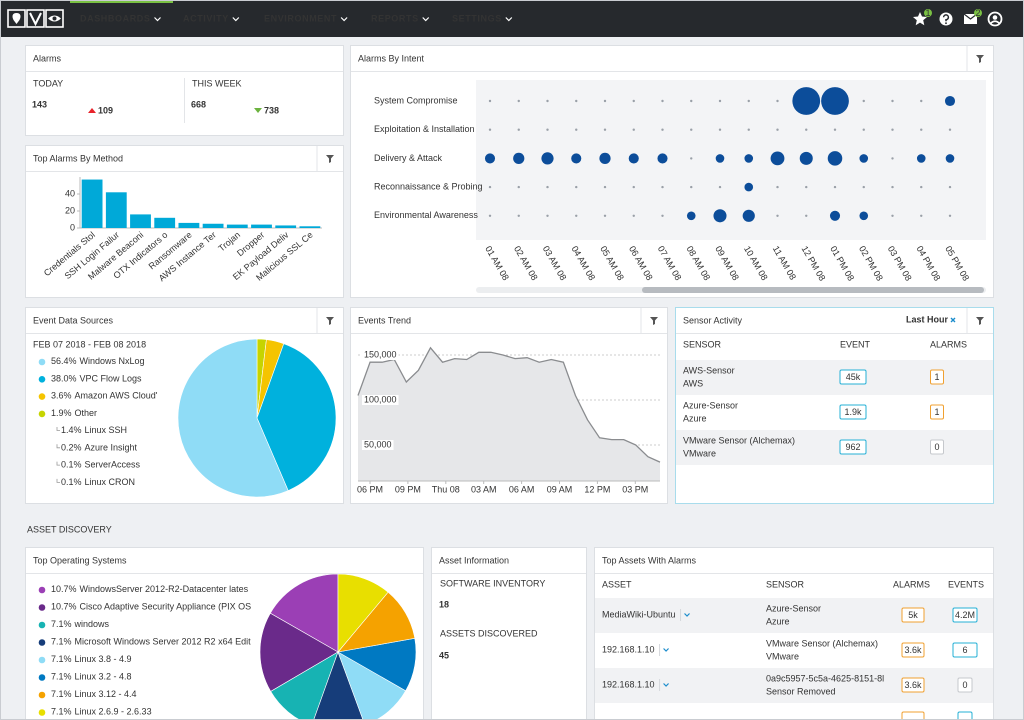  Describe the element at coordinates (101, 465) in the screenshot. I see `legend-sub-item: 0.1% ServerAccess` at that location.